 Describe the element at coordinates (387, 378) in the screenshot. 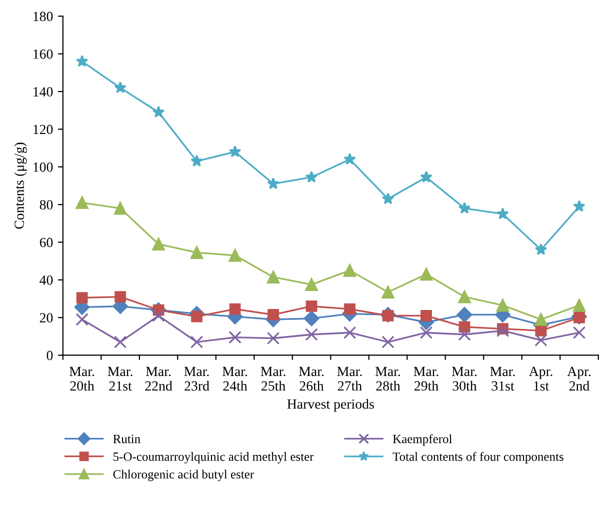

I see `x-tick-label: Mar. 28th` at that location.